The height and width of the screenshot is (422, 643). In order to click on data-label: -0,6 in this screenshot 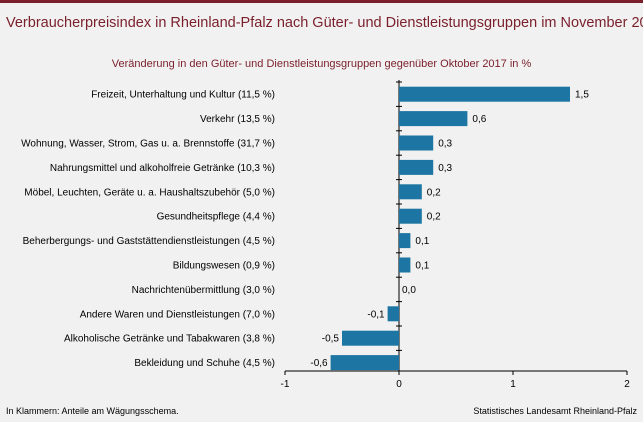, I will do `click(319, 363)`.